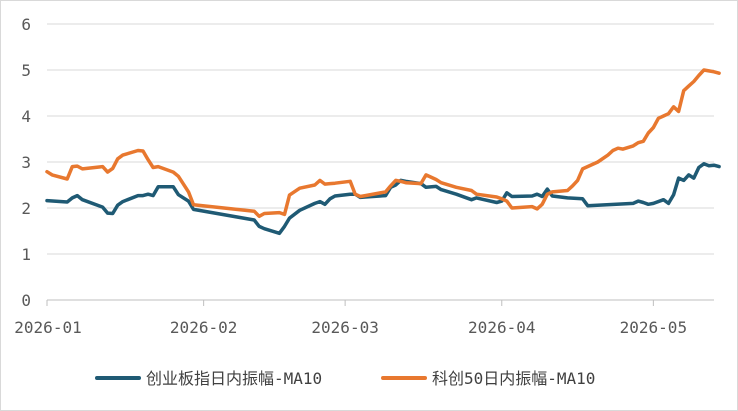 Image resolution: width=738 pixels, height=411 pixels. Describe the element at coordinates (26, 300) in the screenshot. I see `y-tick-label-0: 0` at that location.